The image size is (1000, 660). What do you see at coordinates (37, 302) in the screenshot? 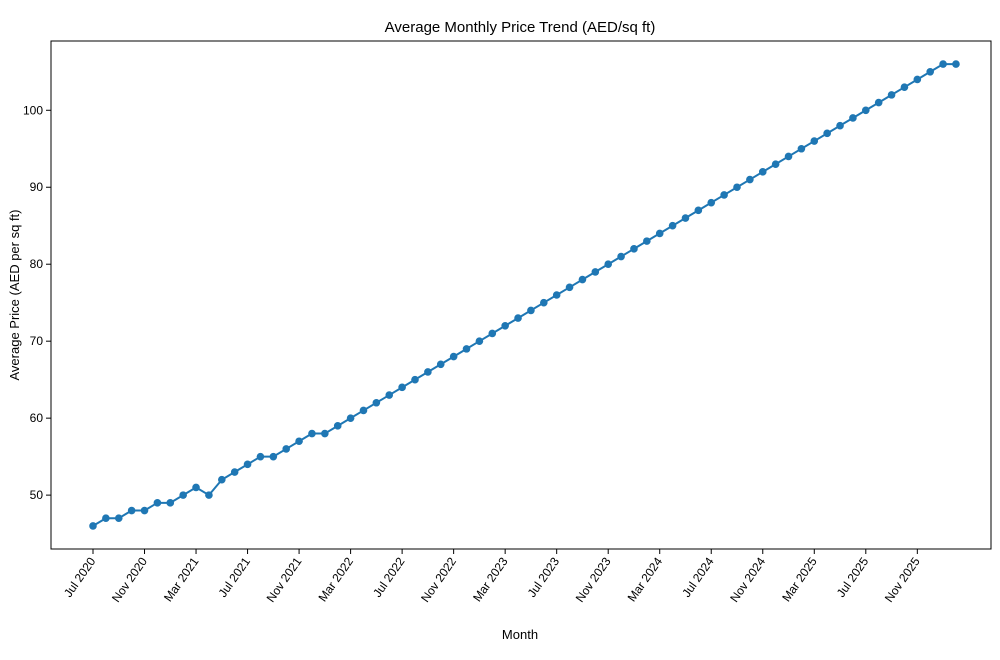
I see `y-axis: 50 60 70 80 90 100` at bounding box center [37, 302].